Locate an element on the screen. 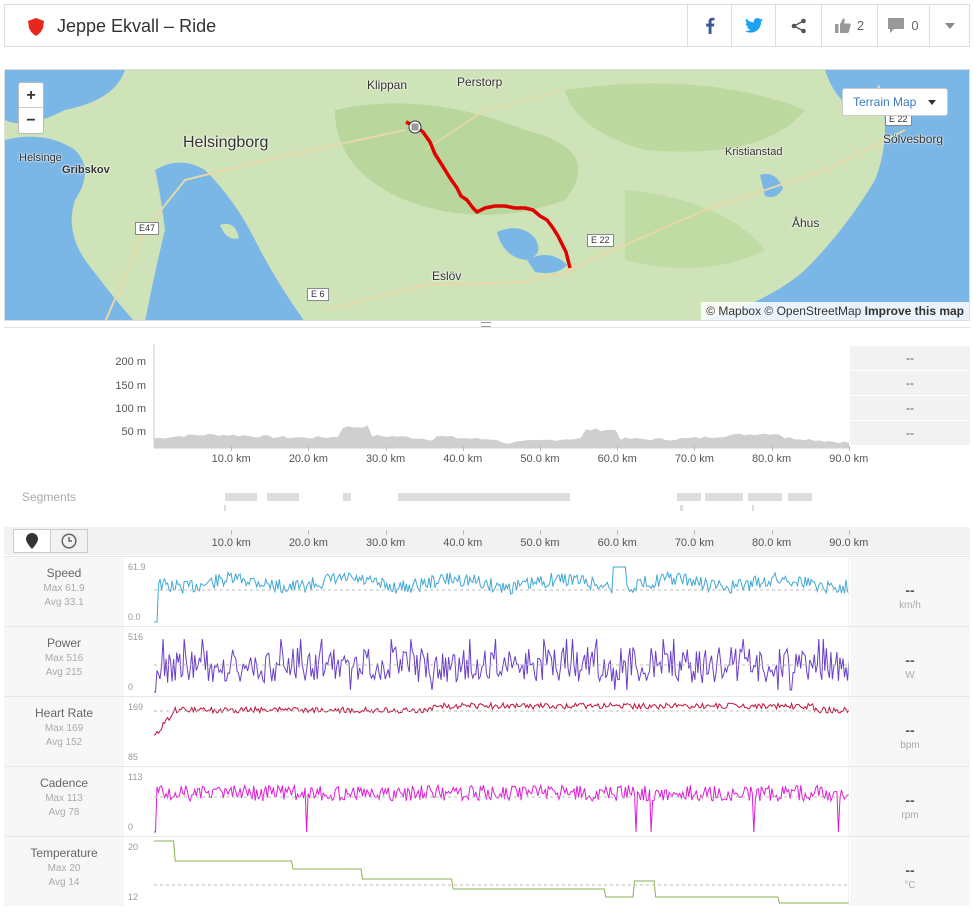 This screenshot has height=917, width=973. more-actions-button is located at coordinates (949, 25).